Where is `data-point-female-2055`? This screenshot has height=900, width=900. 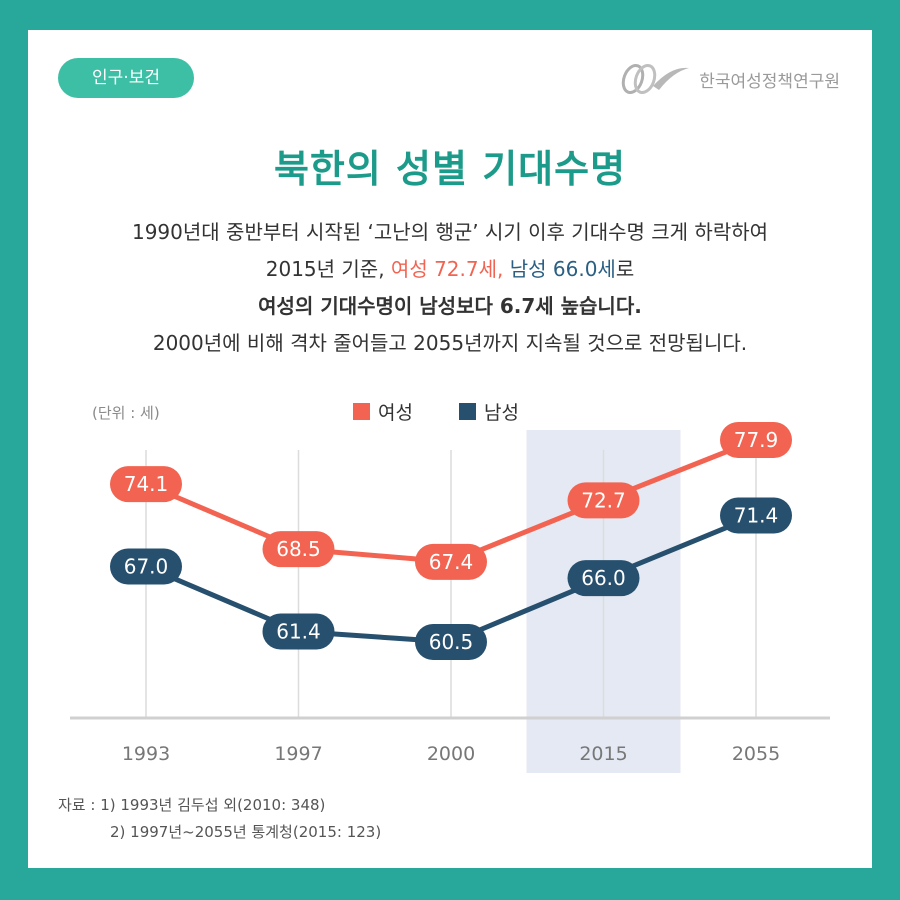 data-point-female-2055 is located at coordinates (756, 440).